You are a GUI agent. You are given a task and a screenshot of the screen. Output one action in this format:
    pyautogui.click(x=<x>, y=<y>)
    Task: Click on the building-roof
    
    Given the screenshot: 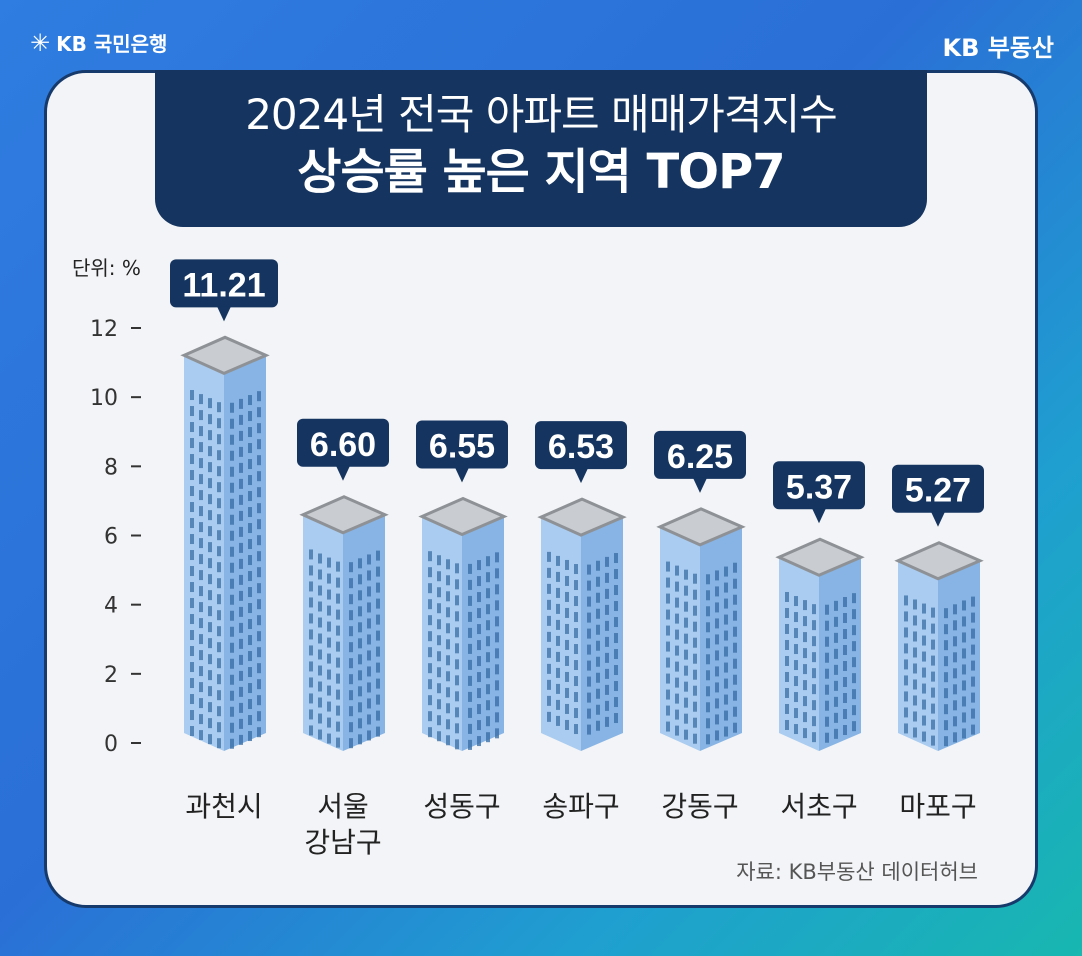 What is the action you would take?
    pyautogui.click(x=225, y=355)
    